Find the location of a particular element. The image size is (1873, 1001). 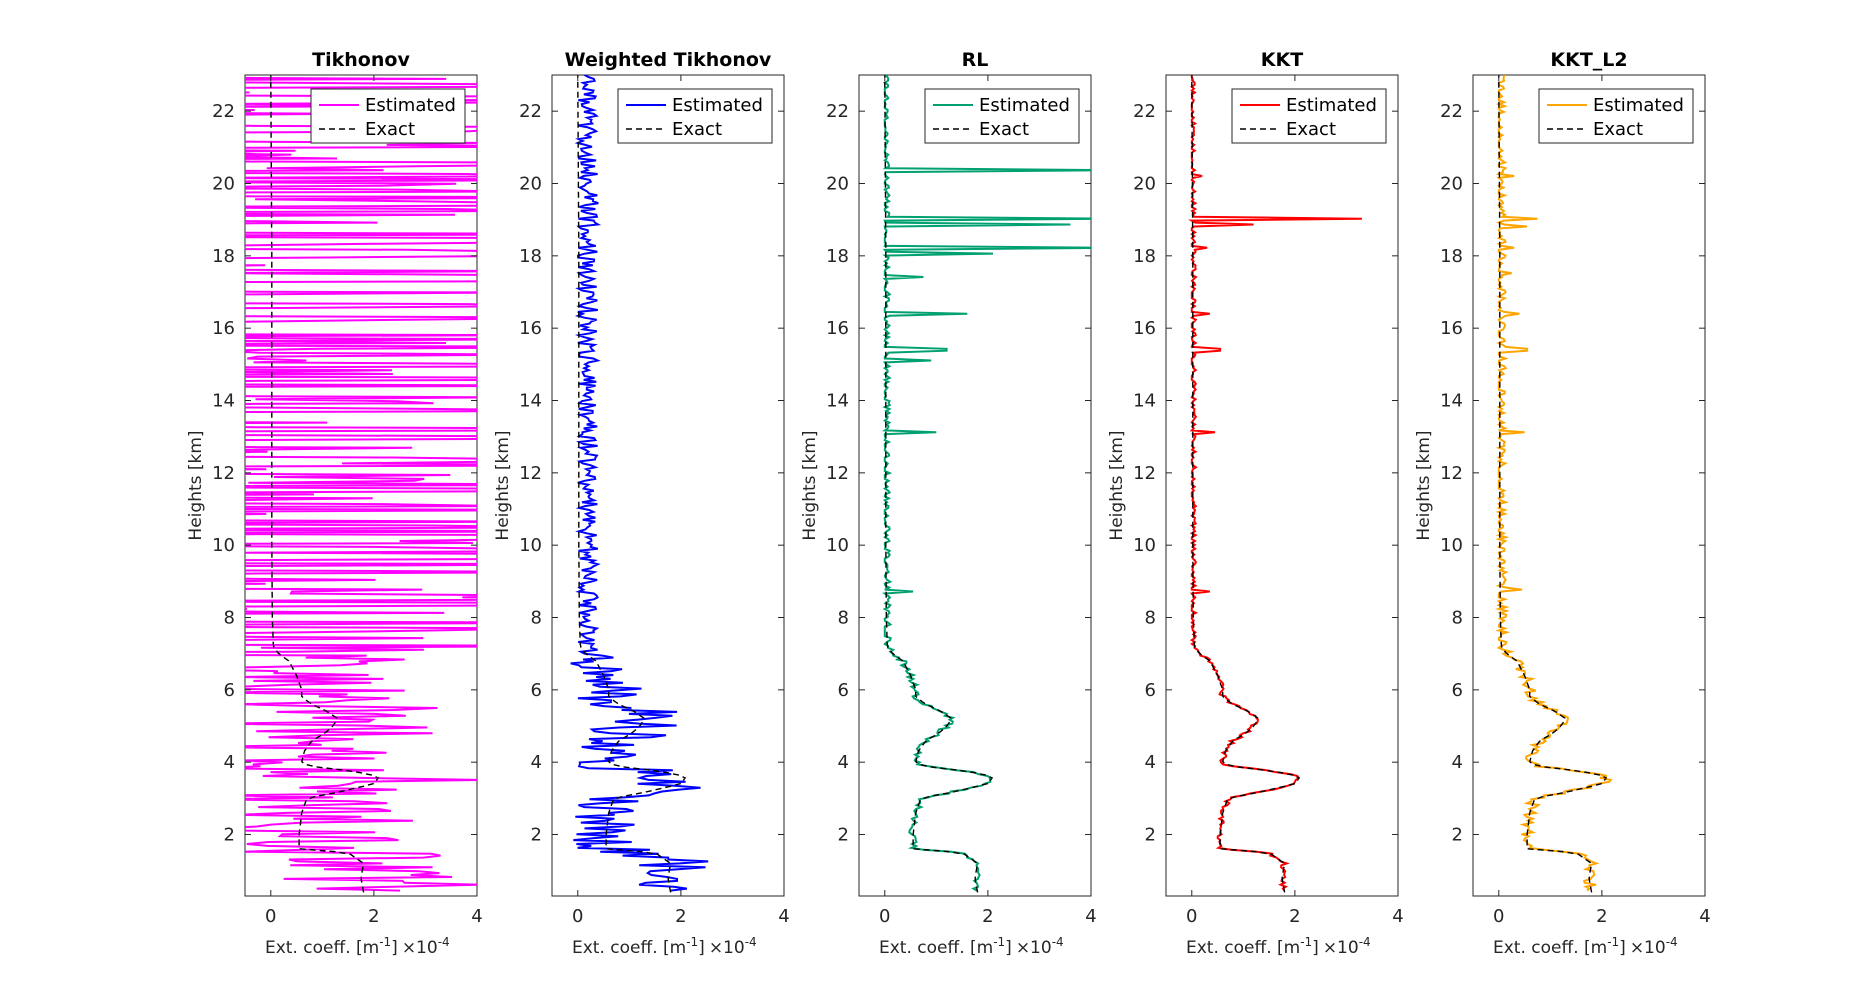

legend-label-exact: Exact is located at coordinates (1004, 129).